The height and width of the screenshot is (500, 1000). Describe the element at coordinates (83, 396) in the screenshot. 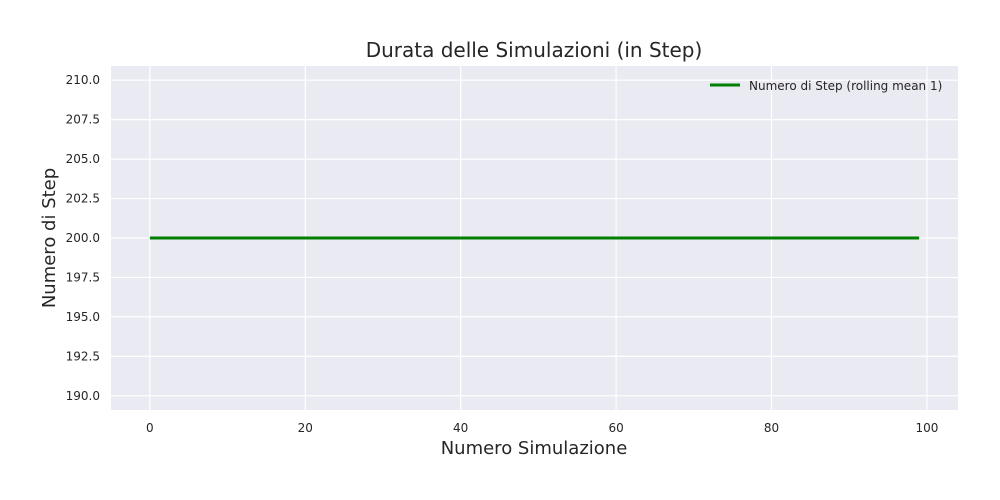

I see `y-tick-label: 190.0` at that location.